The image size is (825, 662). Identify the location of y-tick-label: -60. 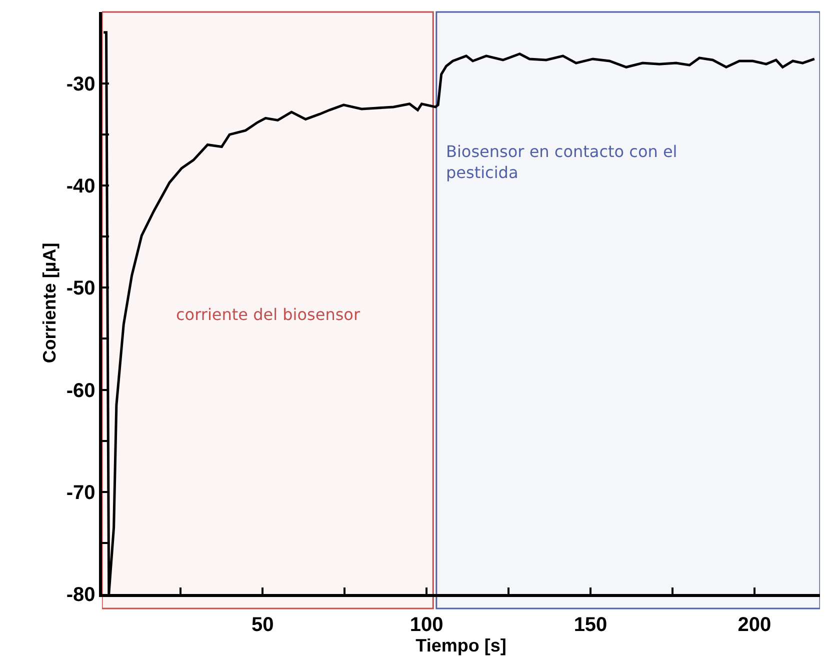
(81, 391).